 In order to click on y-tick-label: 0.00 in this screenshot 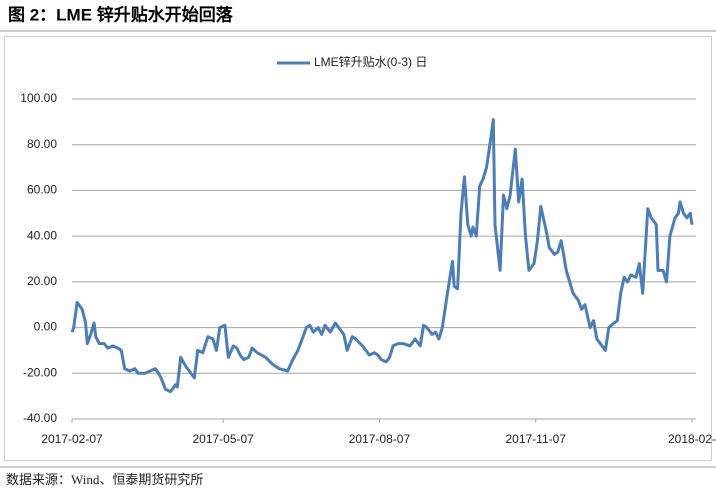, I will do `click(46, 327)`.